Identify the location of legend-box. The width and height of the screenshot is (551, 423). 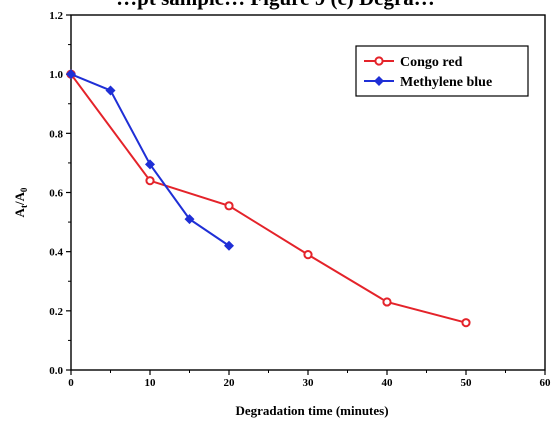
(442, 71).